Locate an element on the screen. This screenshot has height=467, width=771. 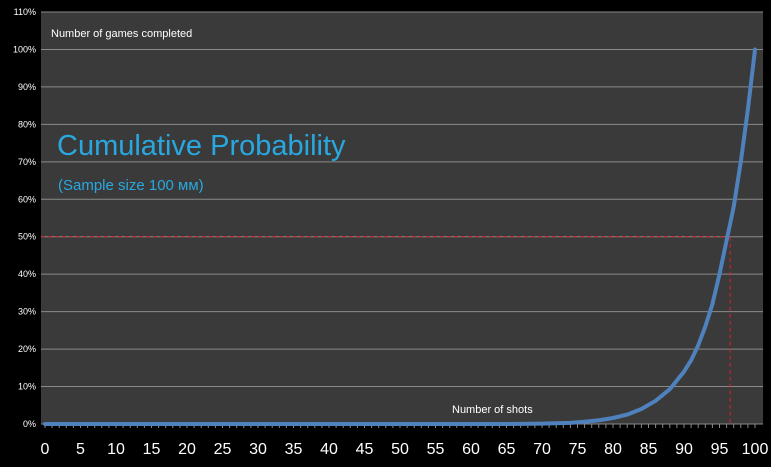
y-tick-label: 20% is located at coordinates (27, 349).